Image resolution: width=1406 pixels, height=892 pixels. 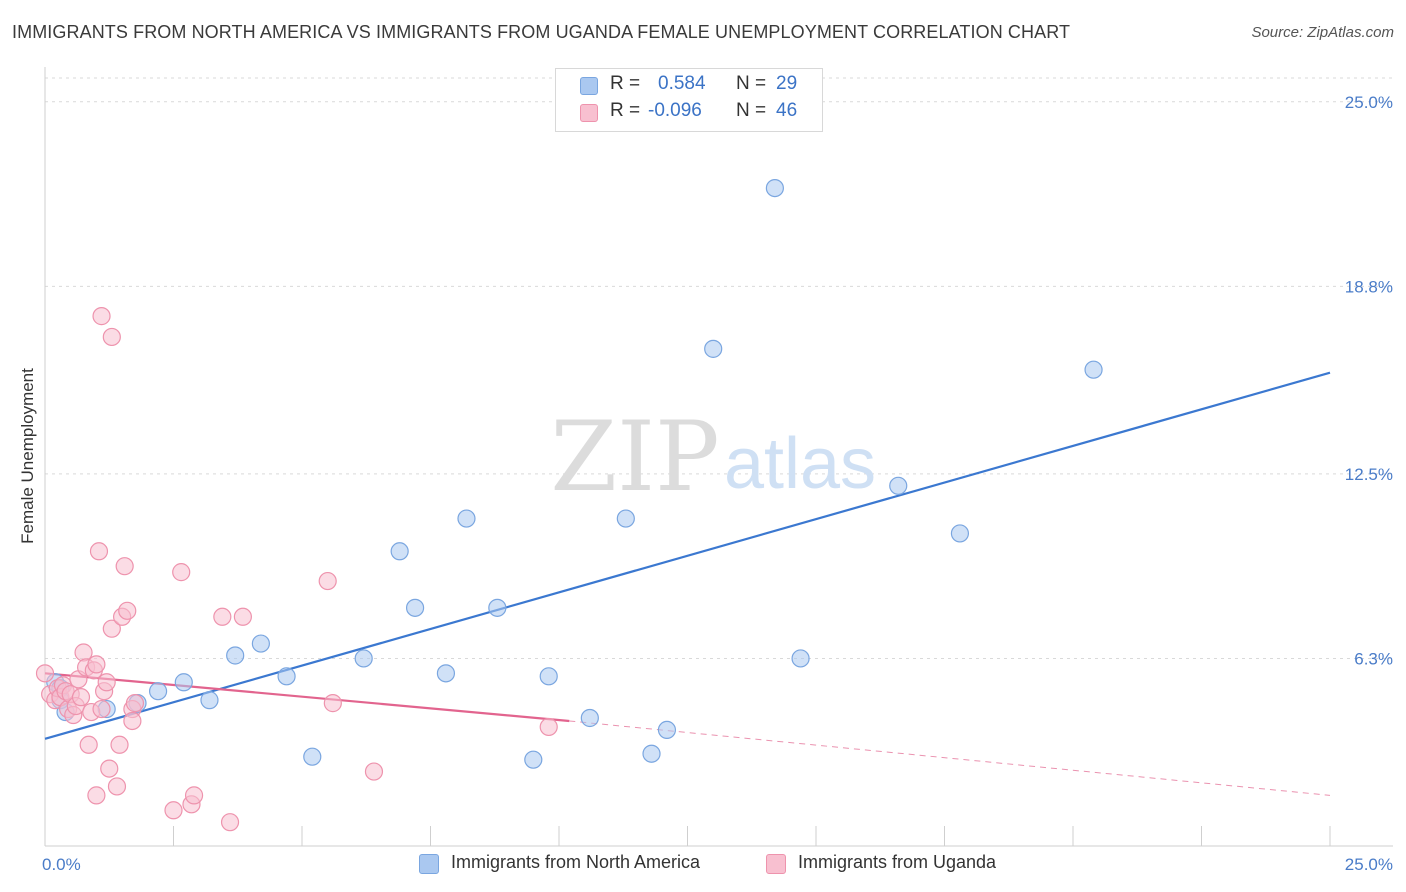 I want to click on legend-r-value: -0.096, so click(x=675, y=110).